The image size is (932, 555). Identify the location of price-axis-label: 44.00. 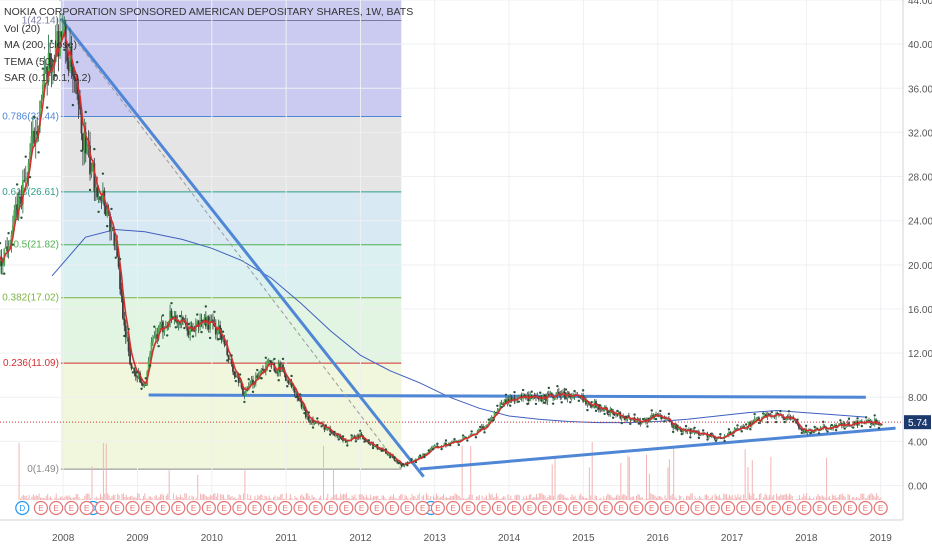
(920, 3).